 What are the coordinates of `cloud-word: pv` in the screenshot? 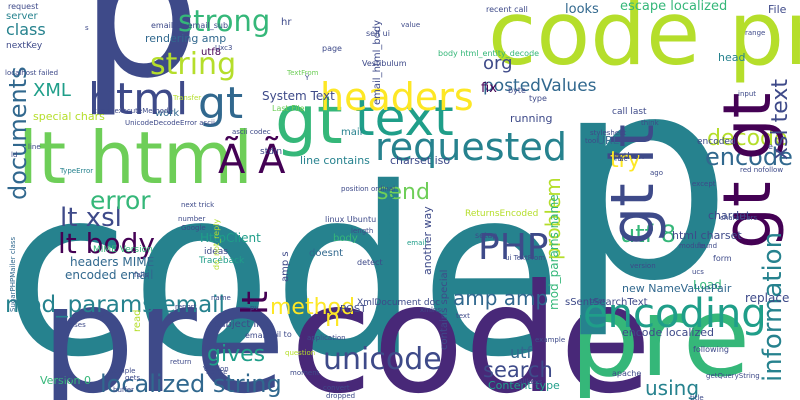 It's located at (254, 308).